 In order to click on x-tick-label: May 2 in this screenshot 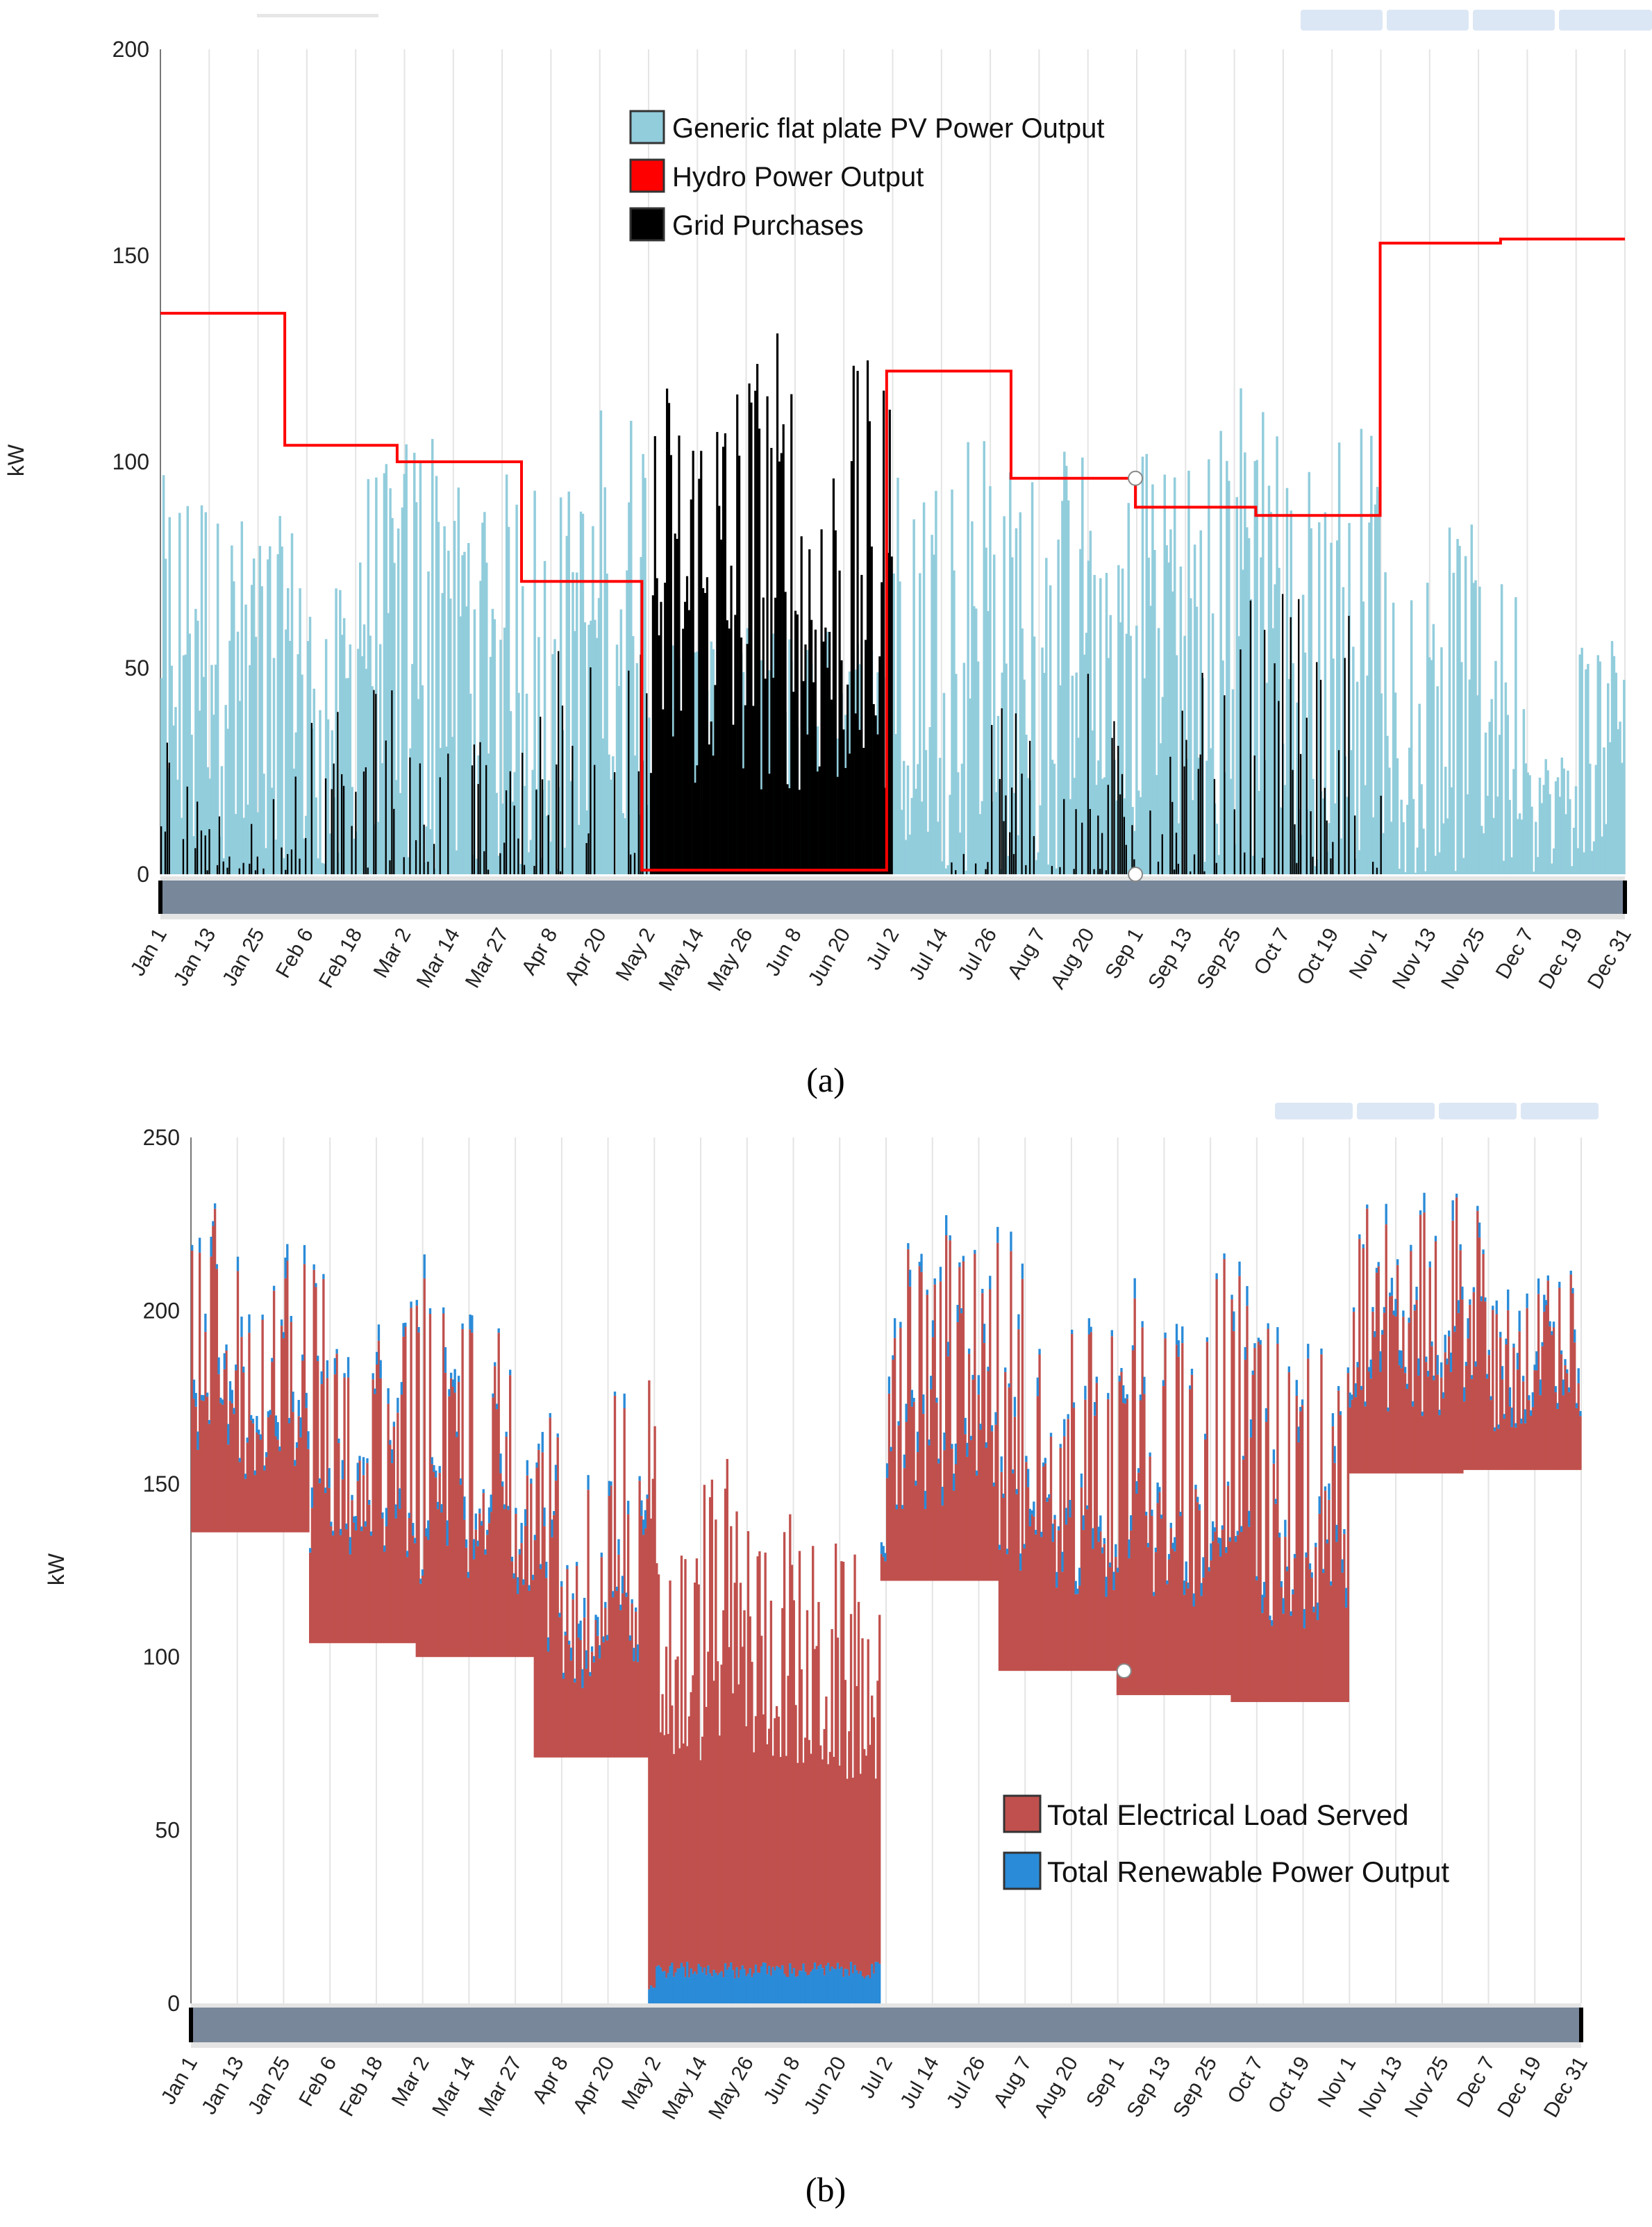, I will do `click(636, 954)`.